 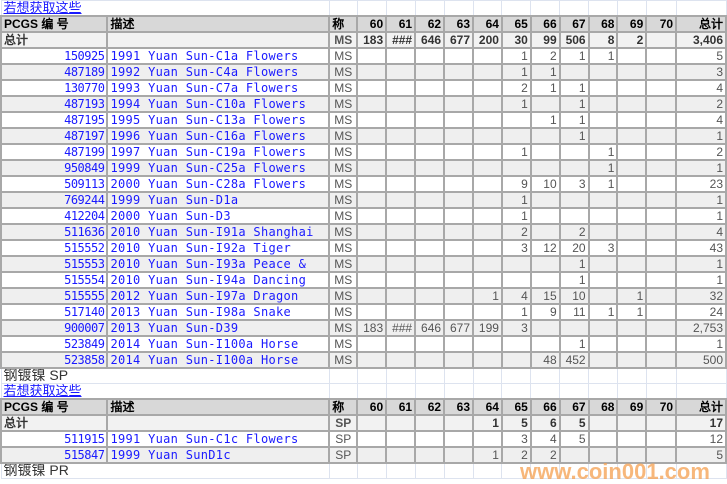 I want to click on pcgs-number-link: 150925, so click(x=54, y=56).